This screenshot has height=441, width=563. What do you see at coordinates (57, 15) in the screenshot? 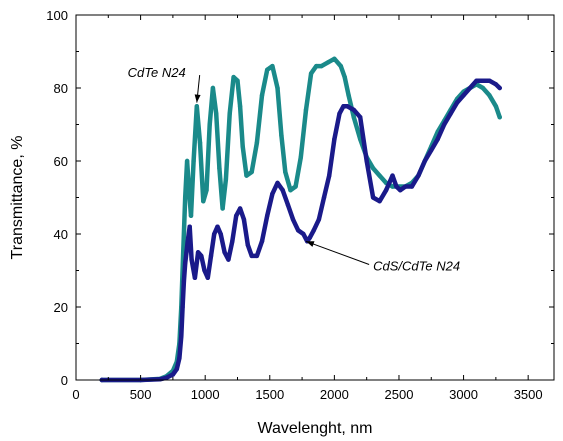
I see `y-tick-label: 100` at bounding box center [57, 15].